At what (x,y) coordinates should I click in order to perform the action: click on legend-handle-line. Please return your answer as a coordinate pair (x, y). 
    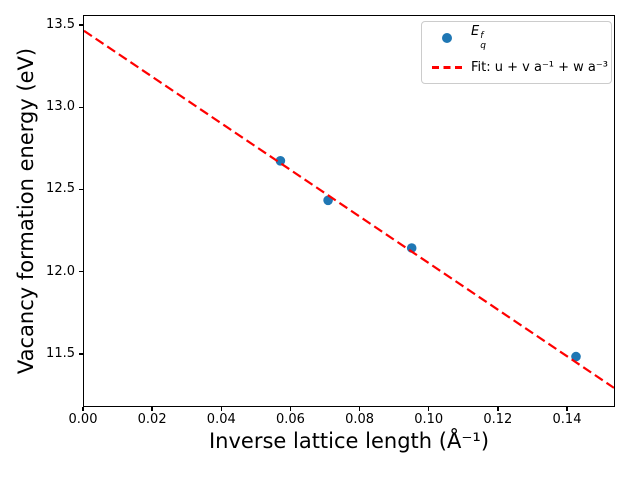
    Looking at the image, I should click on (447, 67).